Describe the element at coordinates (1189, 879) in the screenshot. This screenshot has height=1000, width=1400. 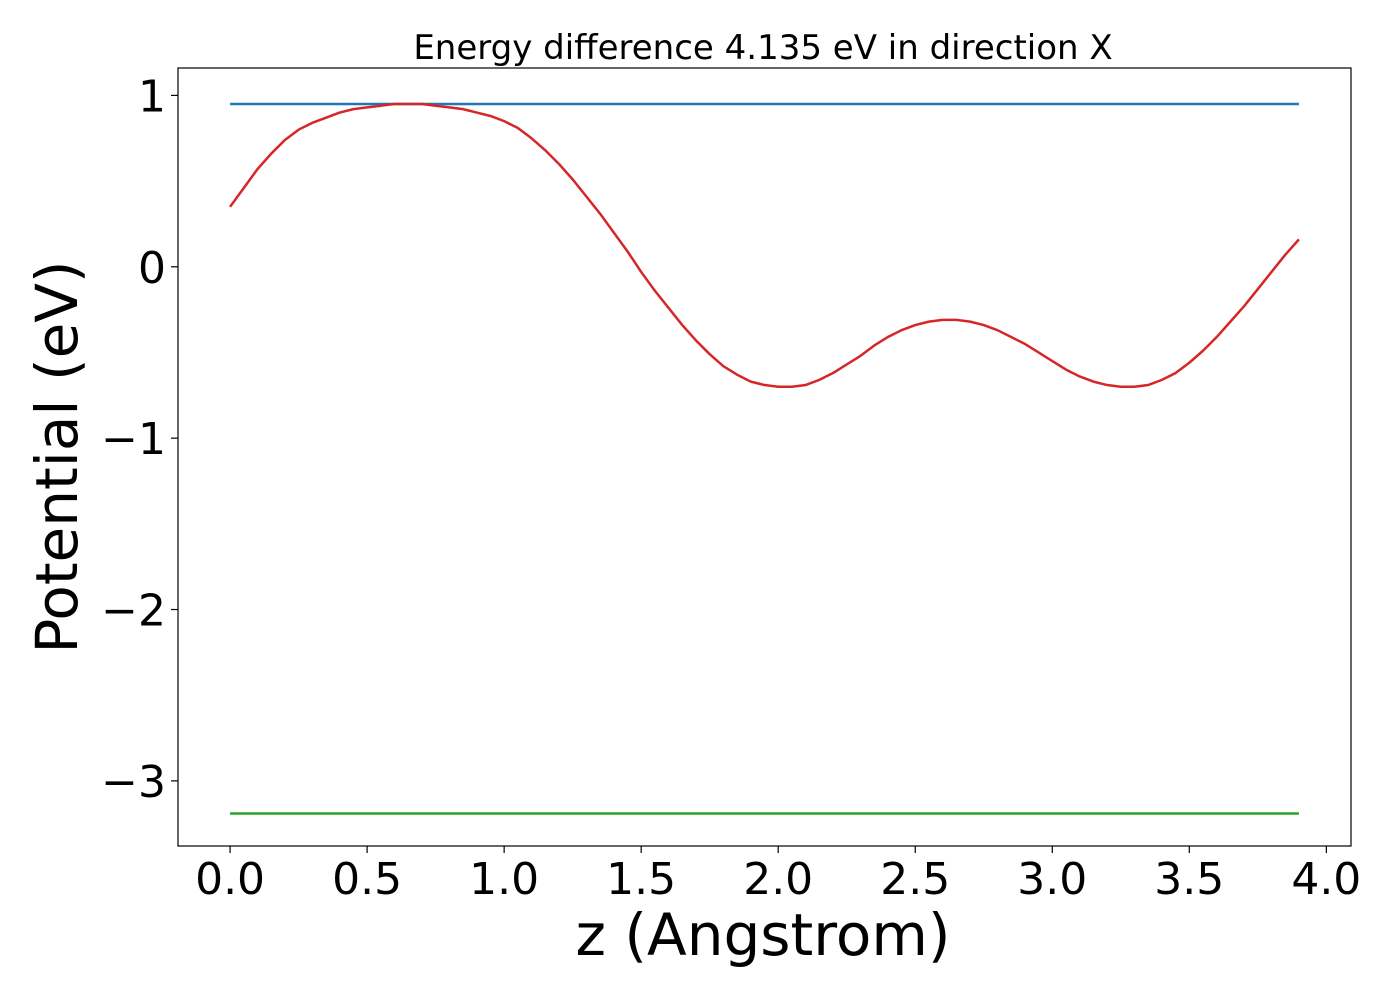
I see `x-tick-label: 3.5` at that location.